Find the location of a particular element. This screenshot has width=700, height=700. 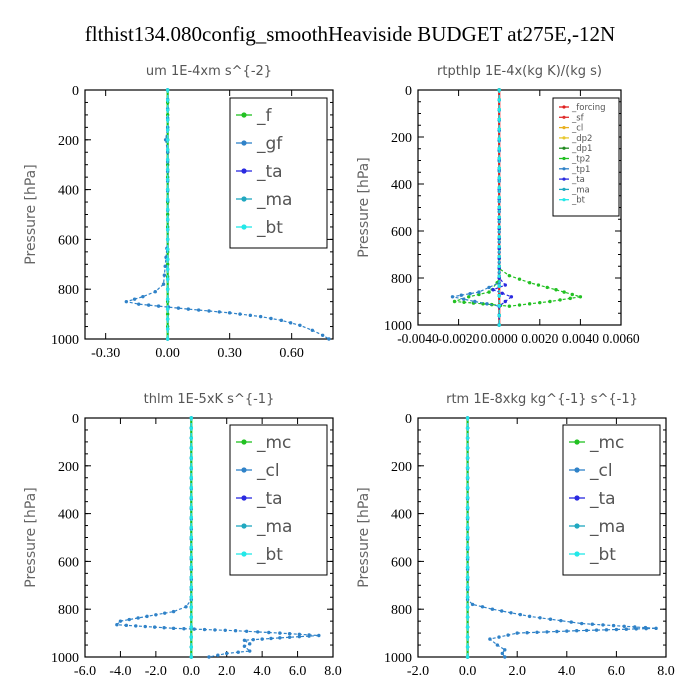

x-tick-label: 0.0 is located at coordinates (192, 671).